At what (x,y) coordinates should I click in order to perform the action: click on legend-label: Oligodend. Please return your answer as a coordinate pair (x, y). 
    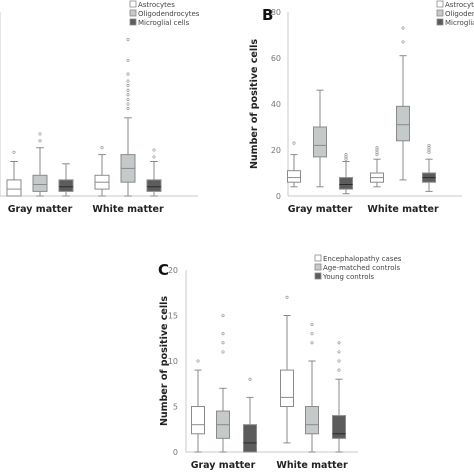
    Looking at the image, I should click on (459, 14).